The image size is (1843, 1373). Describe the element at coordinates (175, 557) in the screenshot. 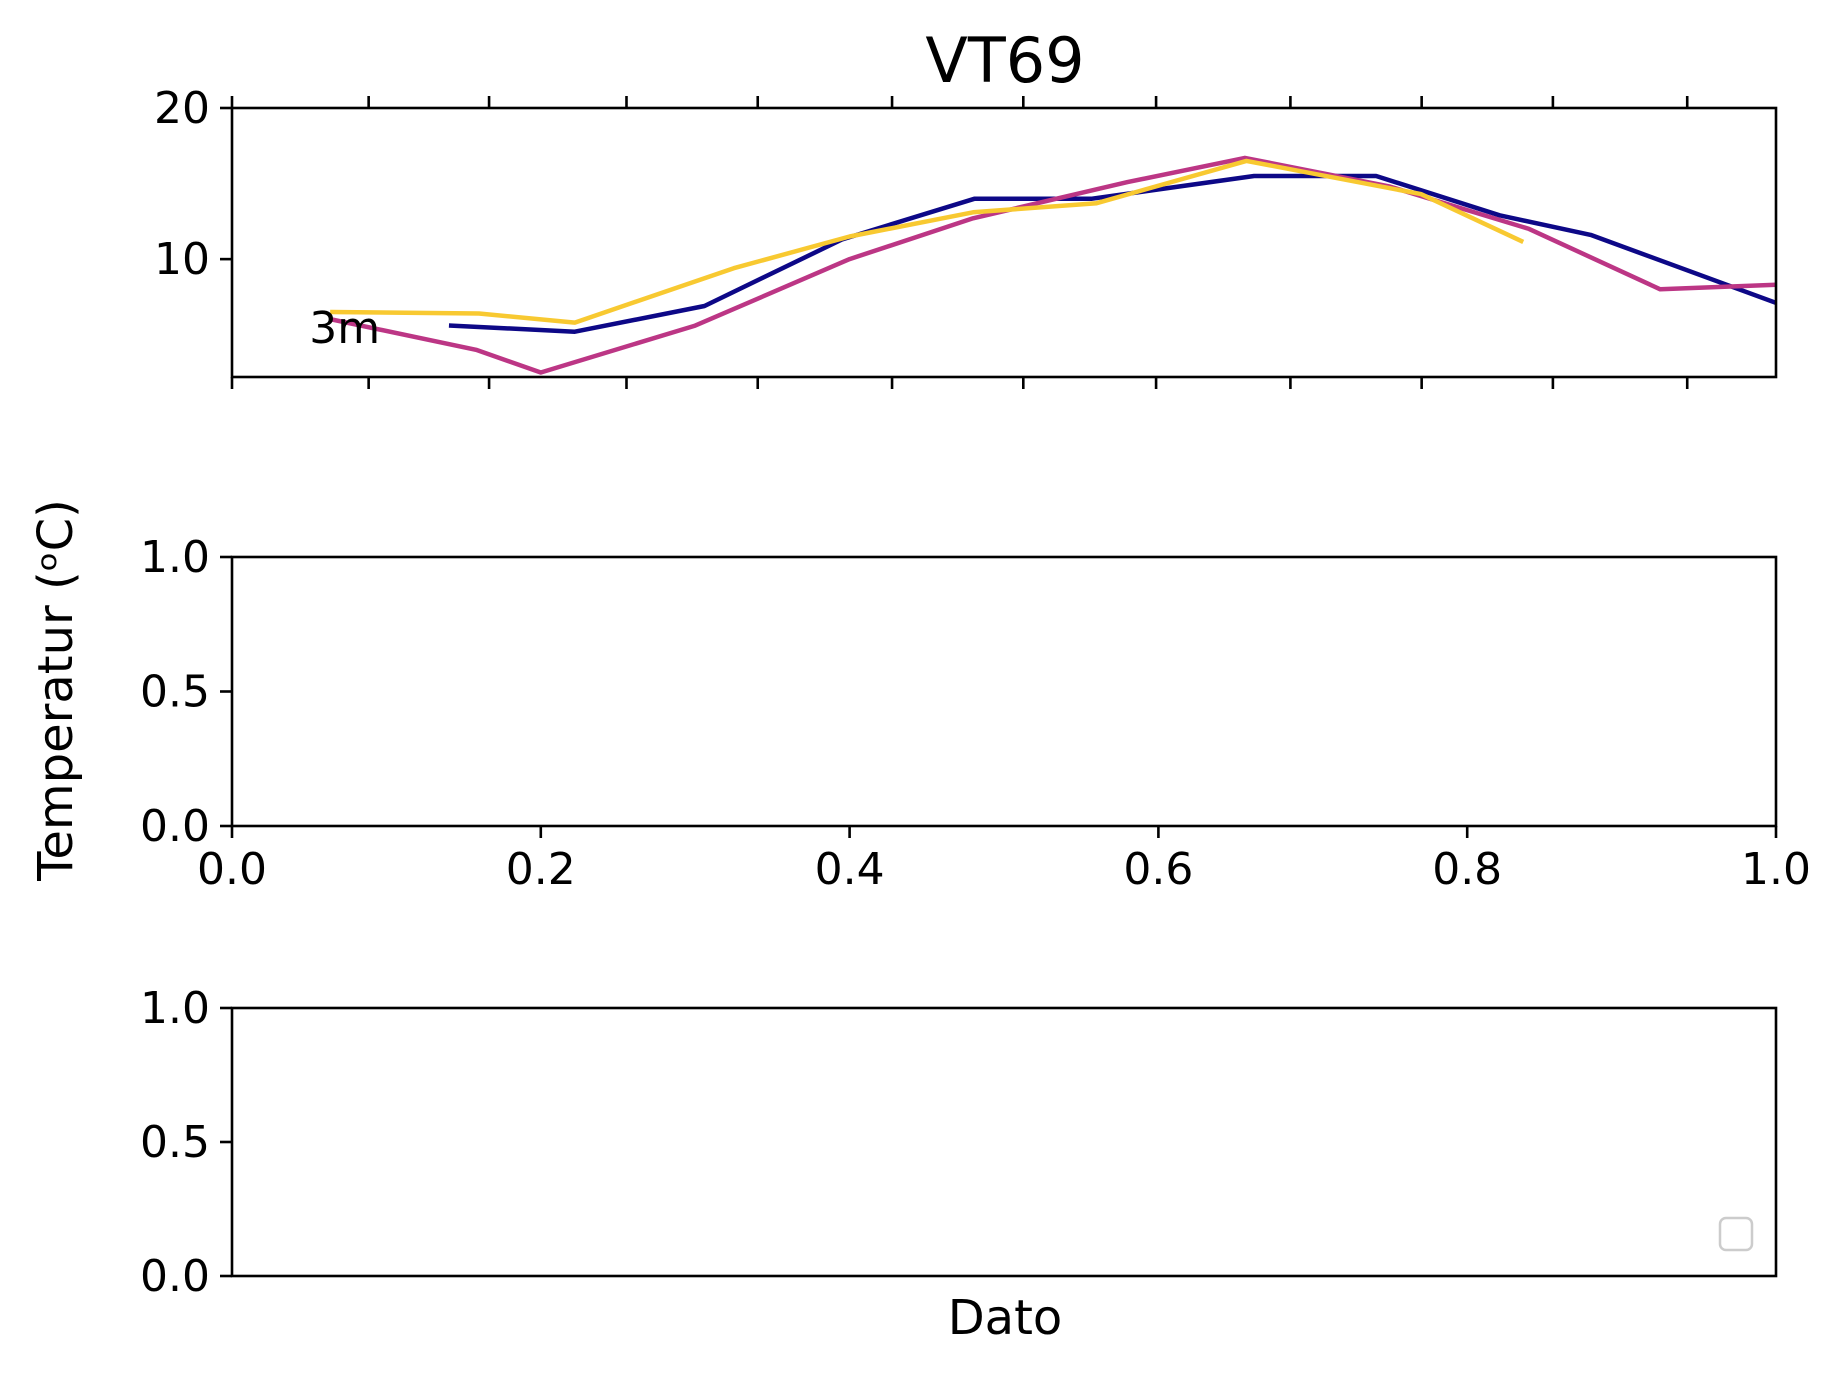

I see `middle-ytick-label: 1.0` at that location.